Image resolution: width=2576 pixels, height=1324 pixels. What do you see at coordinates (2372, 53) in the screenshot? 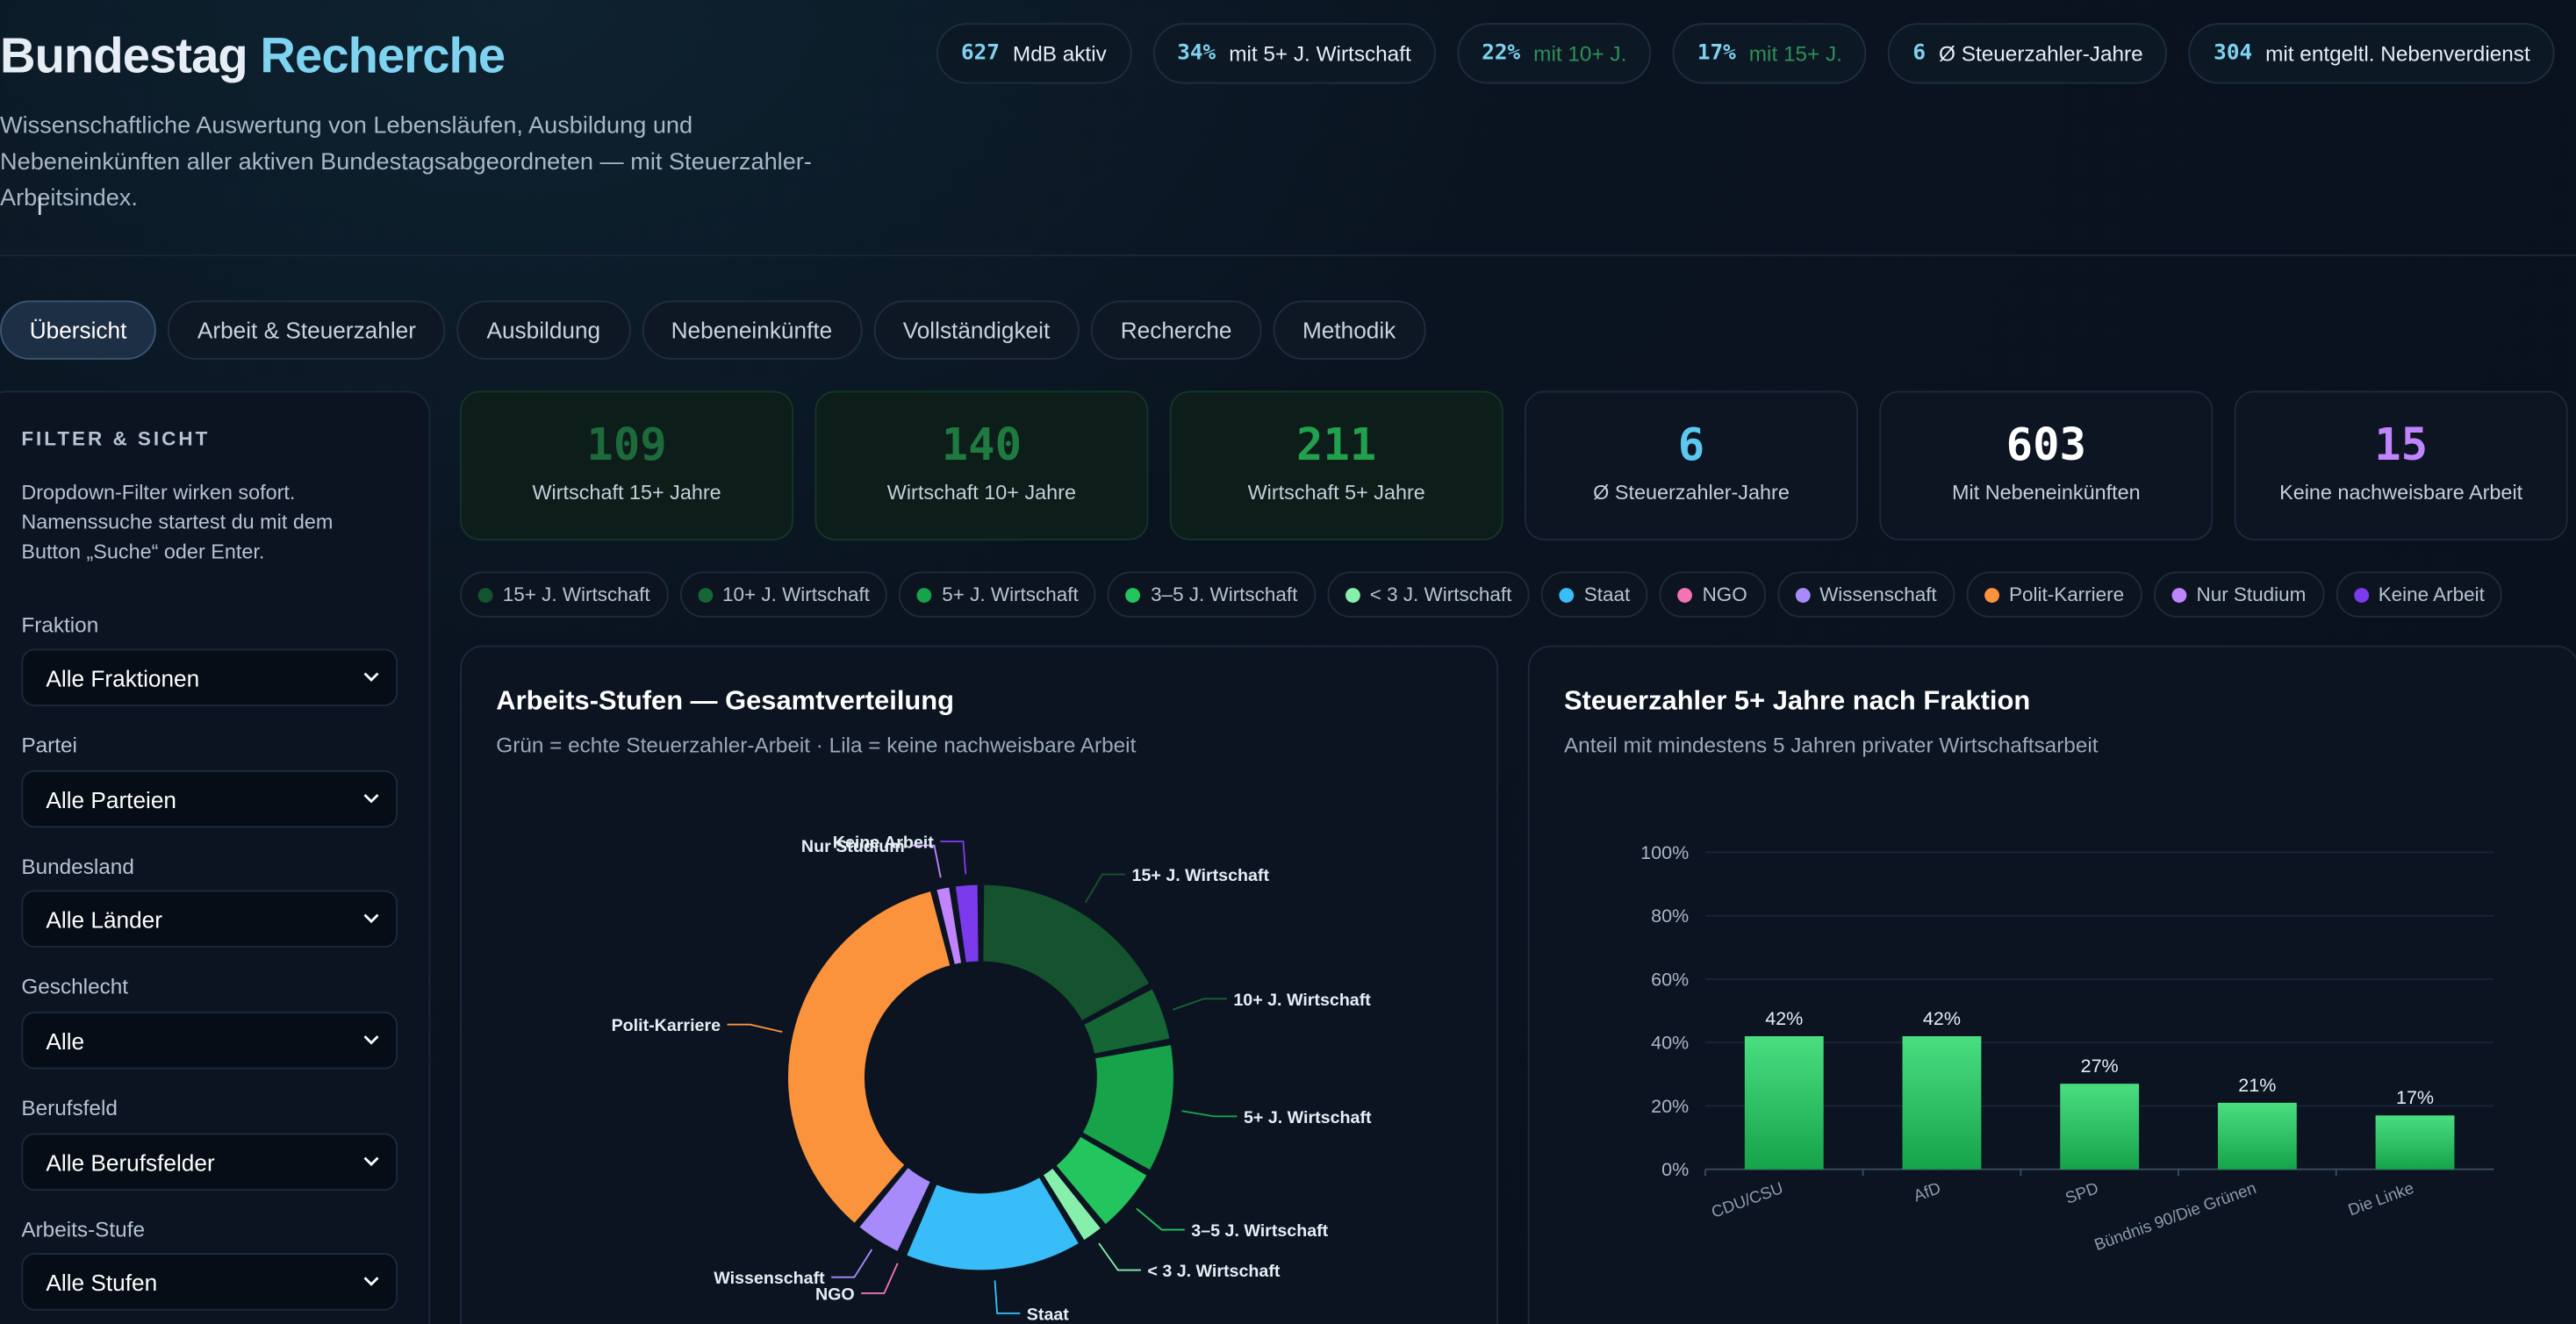
I see `stat-pill-sideincome: 304 mit entgeltl. Nebenverdienst` at bounding box center [2372, 53].